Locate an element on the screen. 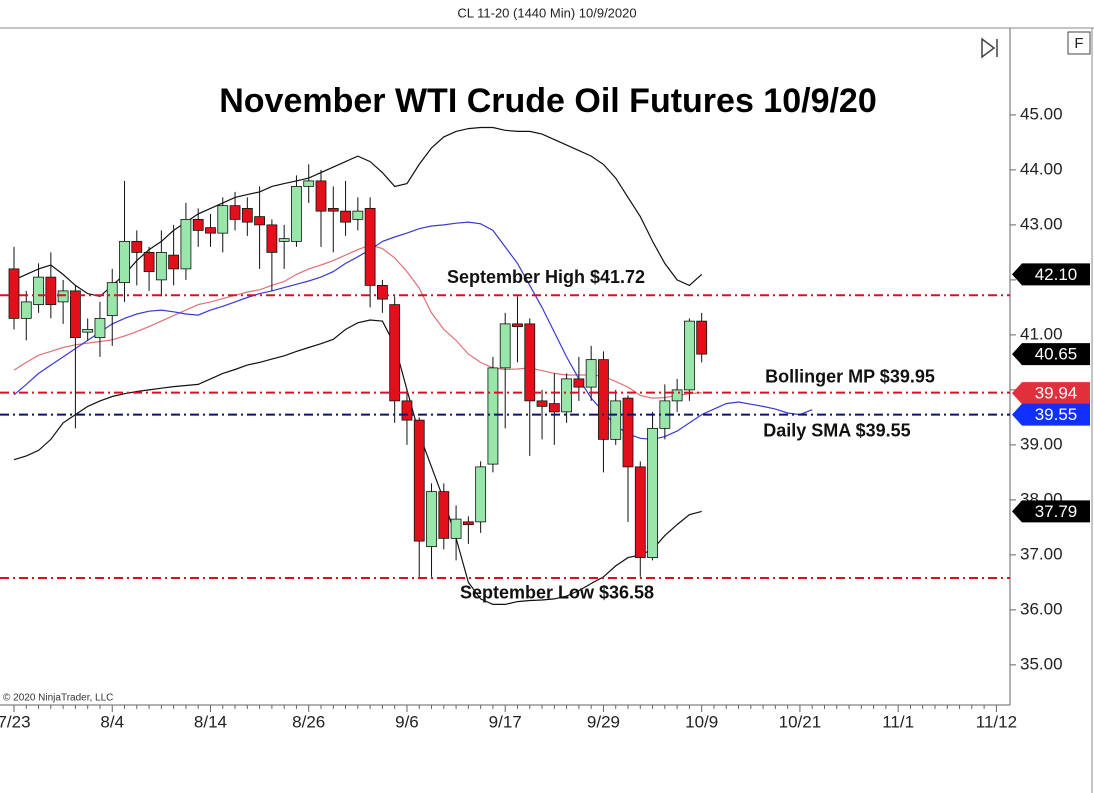  y-tick-label: 36.00 is located at coordinates (1041, 608).